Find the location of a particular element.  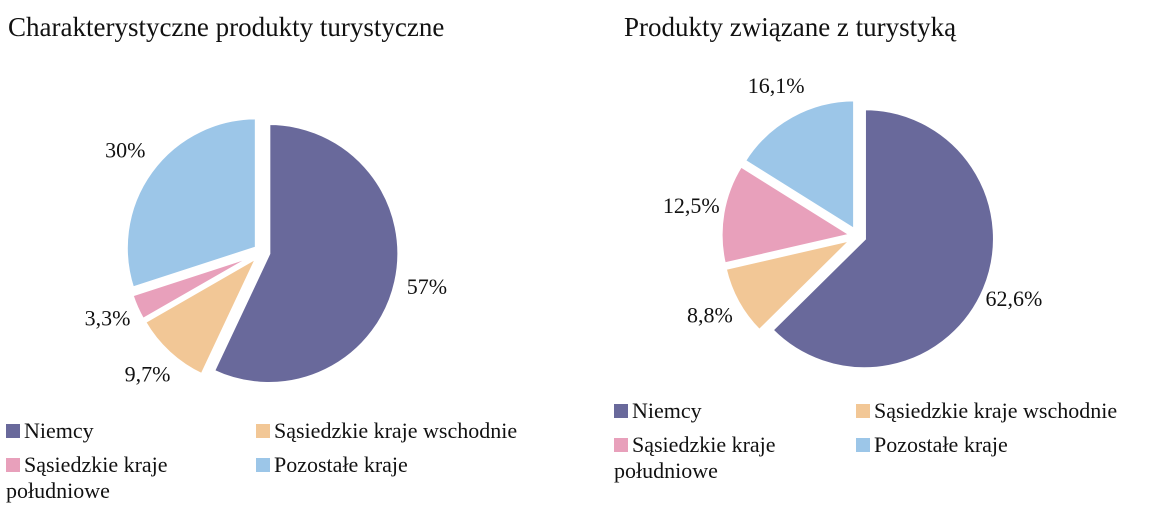

data-label: 57% is located at coordinates (427, 286).